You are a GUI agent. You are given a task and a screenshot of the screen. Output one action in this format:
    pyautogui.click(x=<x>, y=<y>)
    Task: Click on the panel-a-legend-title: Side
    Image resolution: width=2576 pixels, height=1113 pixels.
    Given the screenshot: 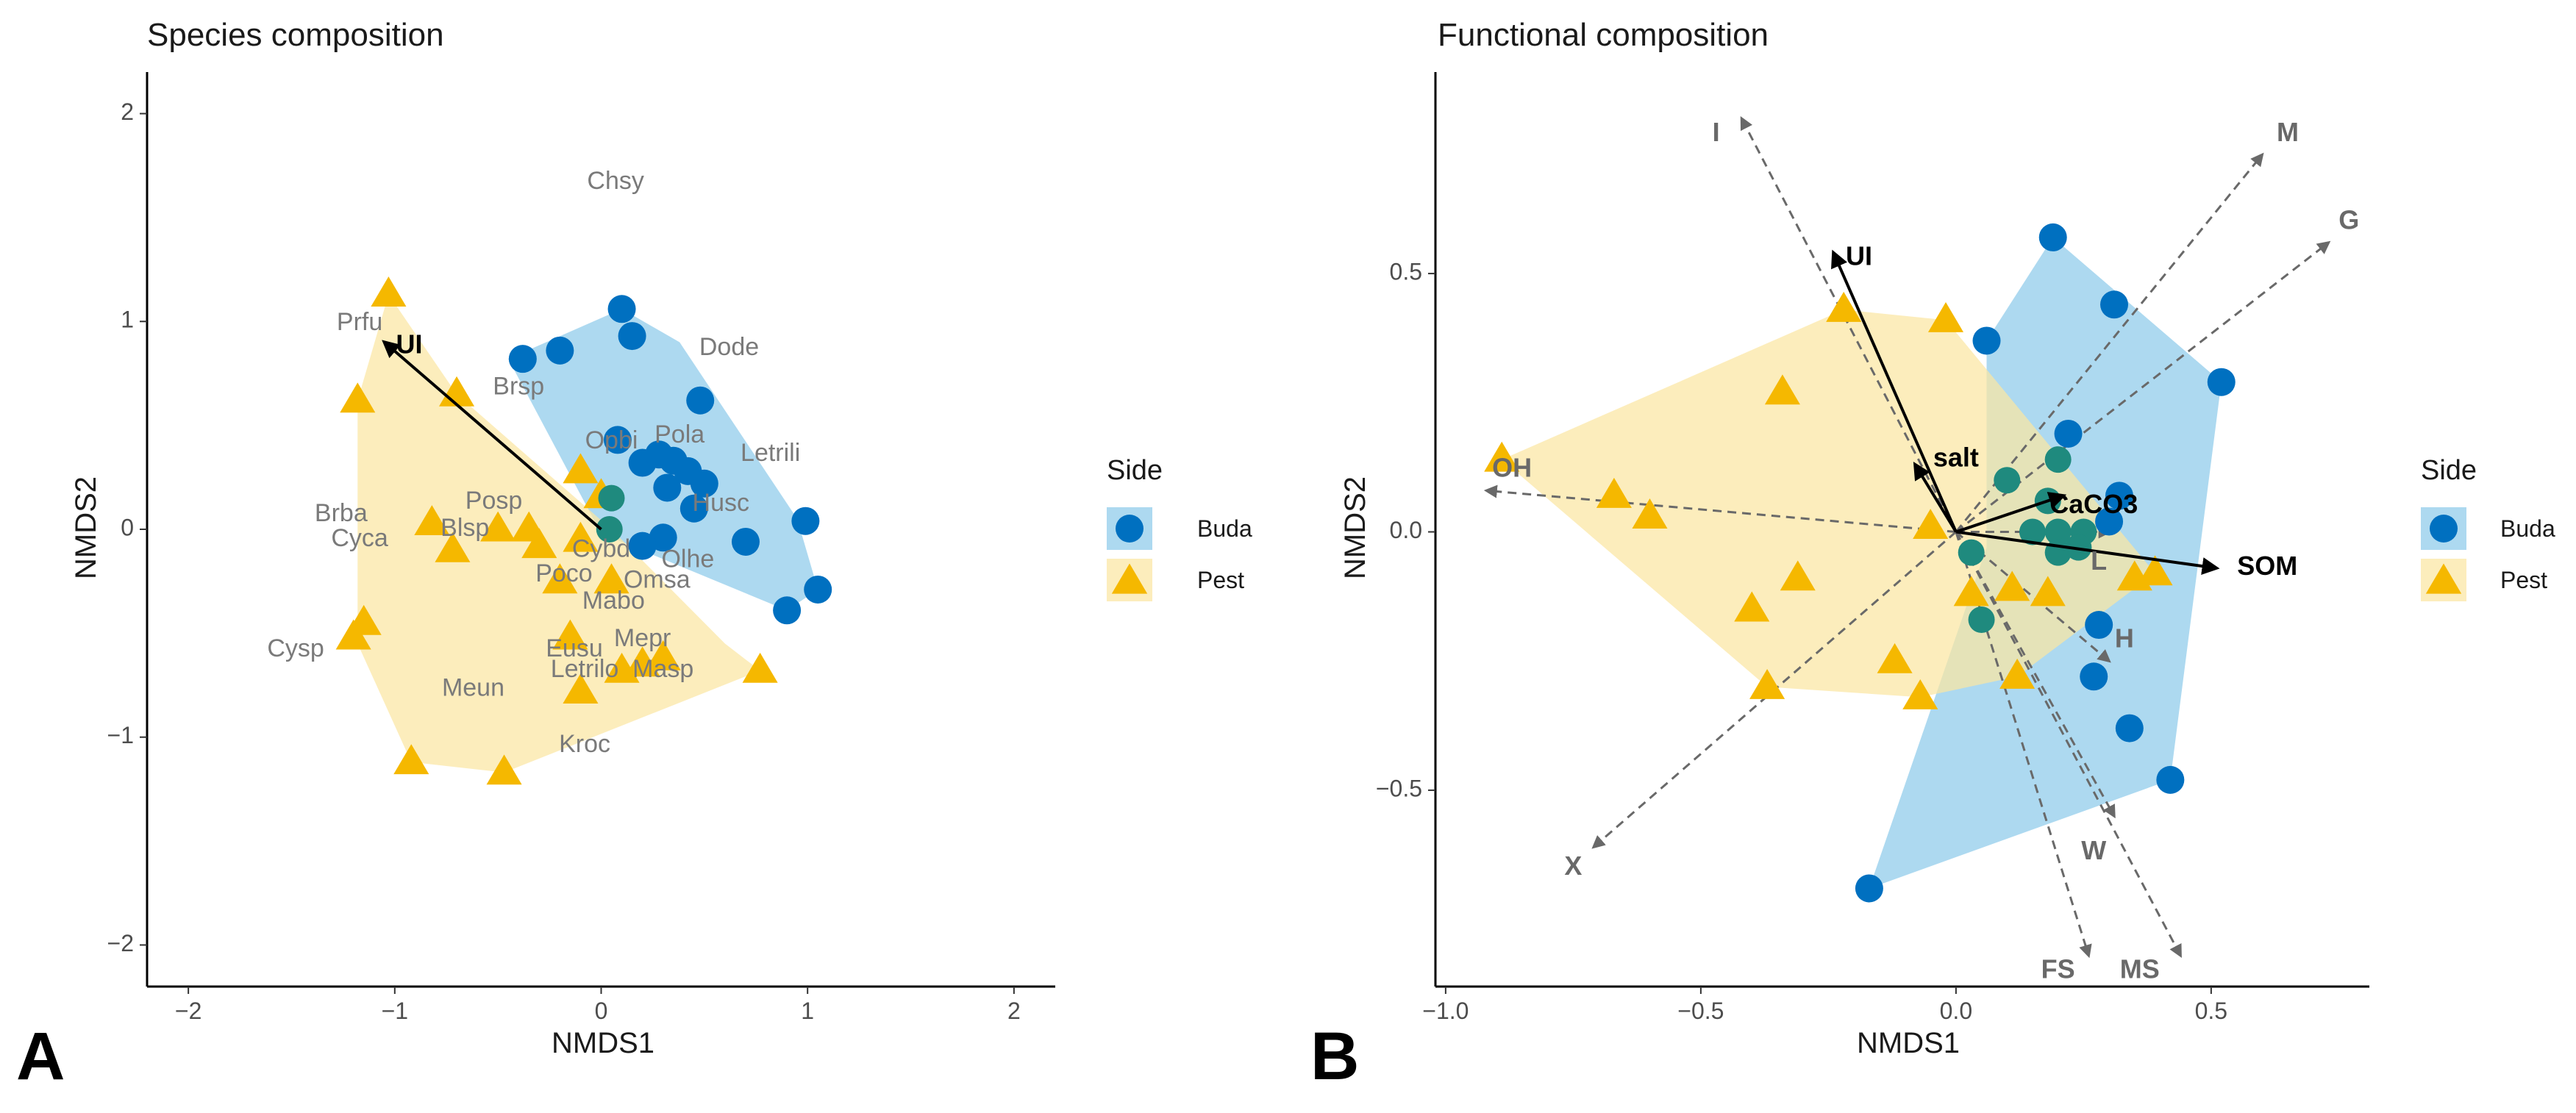 What is the action you would take?
    pyautogui.click(x=1135, y=470)
    